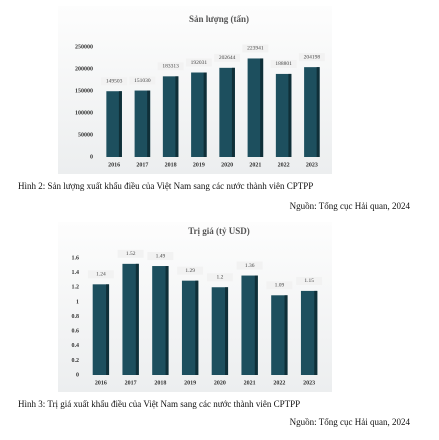 The image size is (439, 440). Describe the element at coordinates (76, 273) in the screenshot. I see `y-tick-label: 1.4` at that location.